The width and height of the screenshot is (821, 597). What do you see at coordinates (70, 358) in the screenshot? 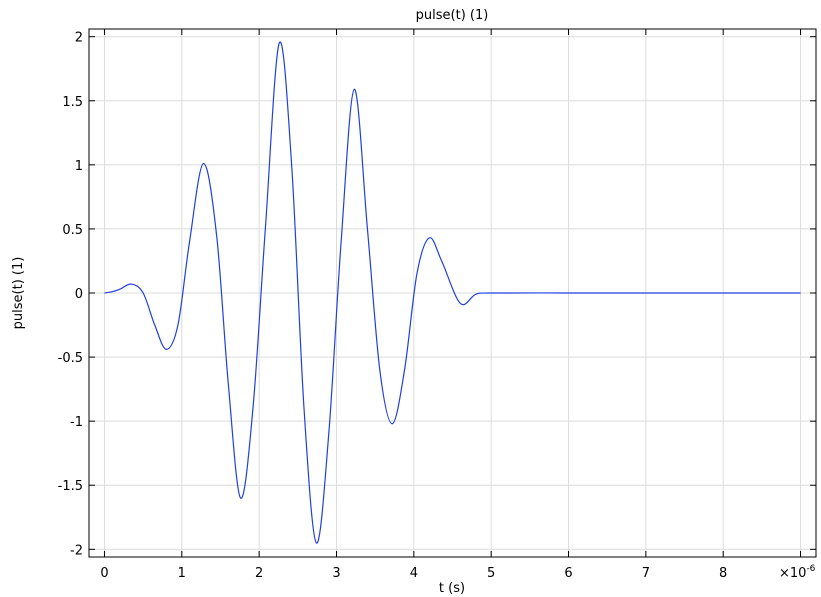
I see `y-tick-label: -0.5` at bounding box center [70, 358].